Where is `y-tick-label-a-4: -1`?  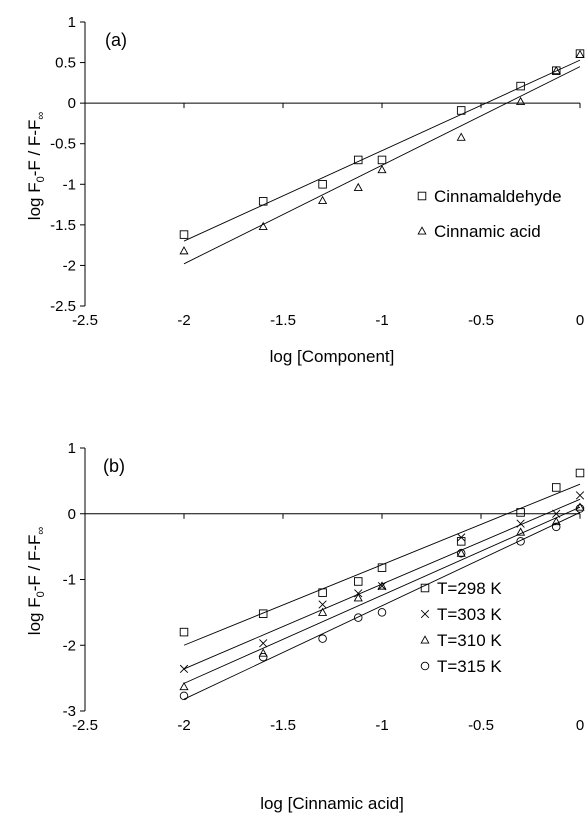
y-tick-label-a-4: -1 is located at coordinates (69, 184).